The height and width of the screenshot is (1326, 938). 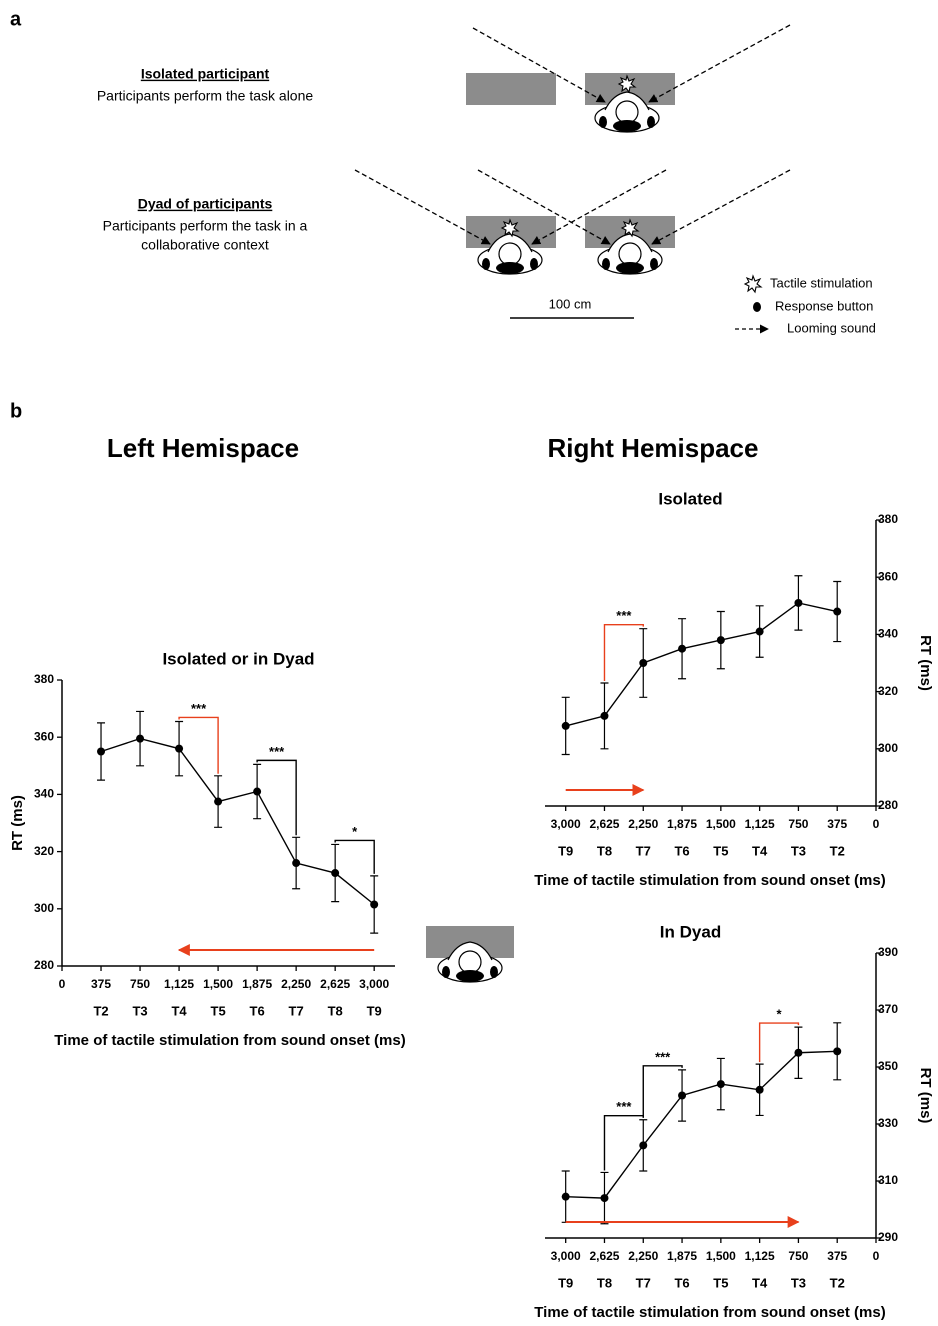 I want to click on panel-label: b, so click(x=16, y=411).